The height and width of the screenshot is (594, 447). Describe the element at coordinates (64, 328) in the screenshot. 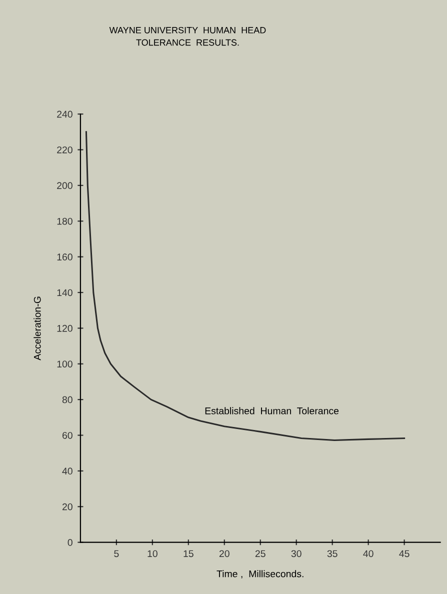

I see `y-tick-label: 120` at that location.